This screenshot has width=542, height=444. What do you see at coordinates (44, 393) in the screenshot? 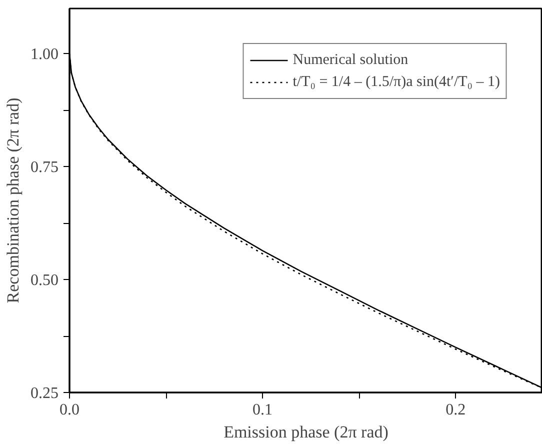
I see `y-tick-label: 0.25` at bounding box center [44, 393].